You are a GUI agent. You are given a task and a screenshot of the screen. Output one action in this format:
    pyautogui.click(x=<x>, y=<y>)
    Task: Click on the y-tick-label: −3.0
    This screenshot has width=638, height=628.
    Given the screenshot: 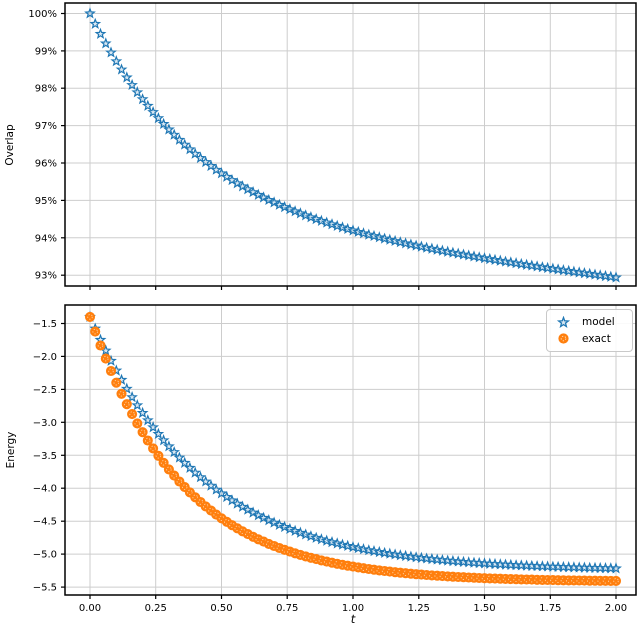 What is the action you would take?
    pyautogui.click(x=45, y=423)
    